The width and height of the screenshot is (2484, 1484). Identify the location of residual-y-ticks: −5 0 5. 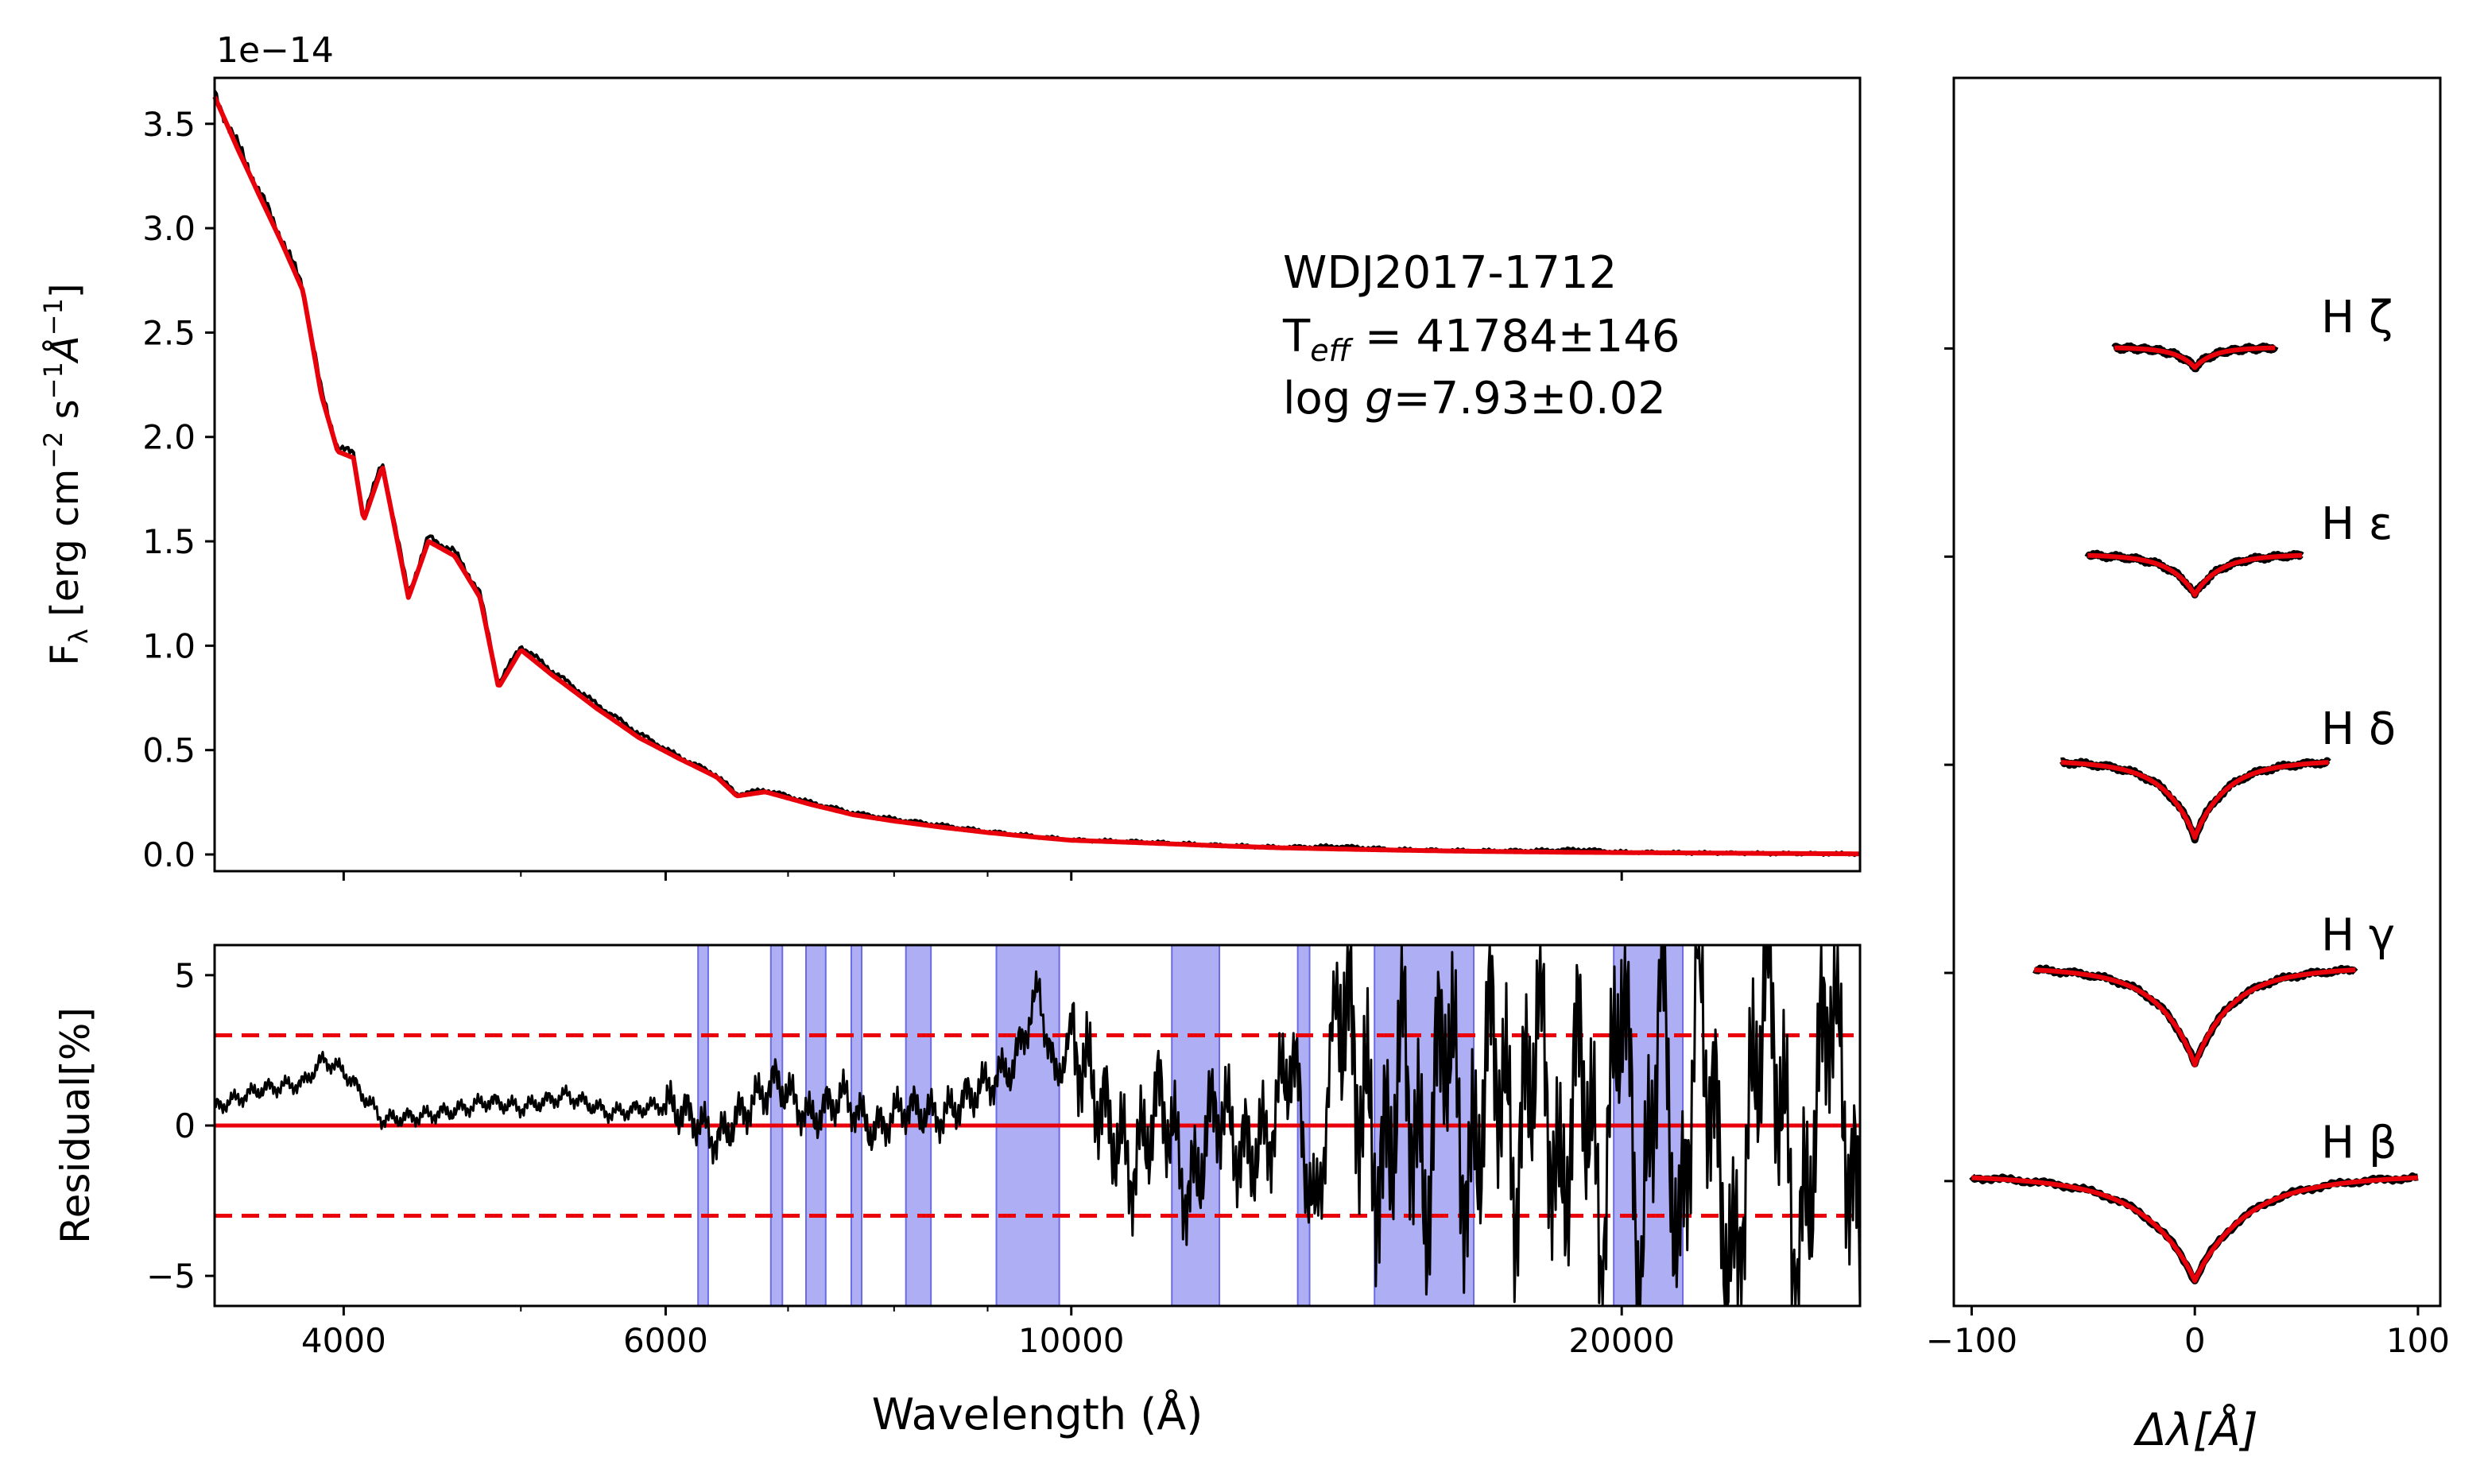
(181, 1126).